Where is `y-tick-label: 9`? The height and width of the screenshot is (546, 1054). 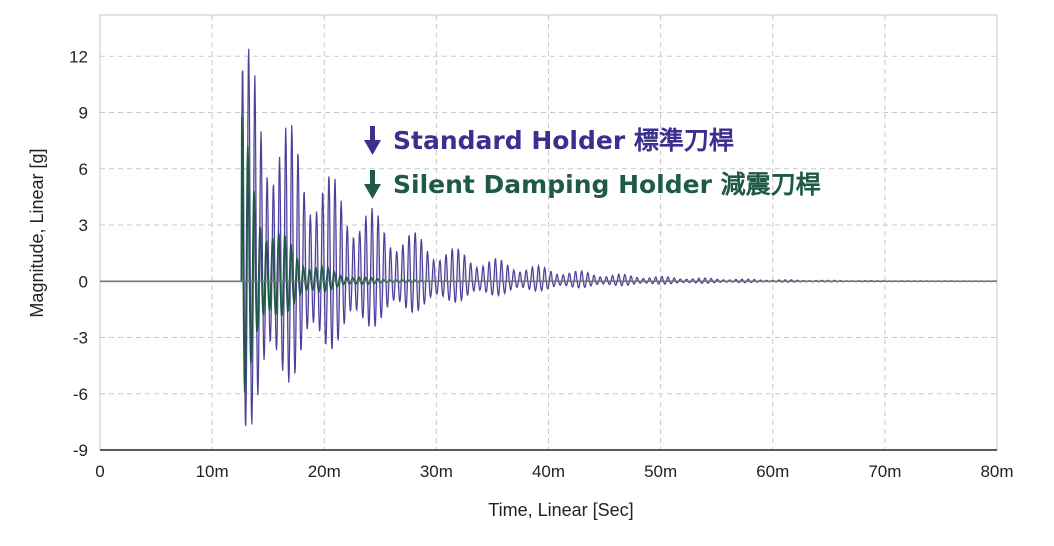
y-tick-label: 9 is located at coordinates (83, 113).